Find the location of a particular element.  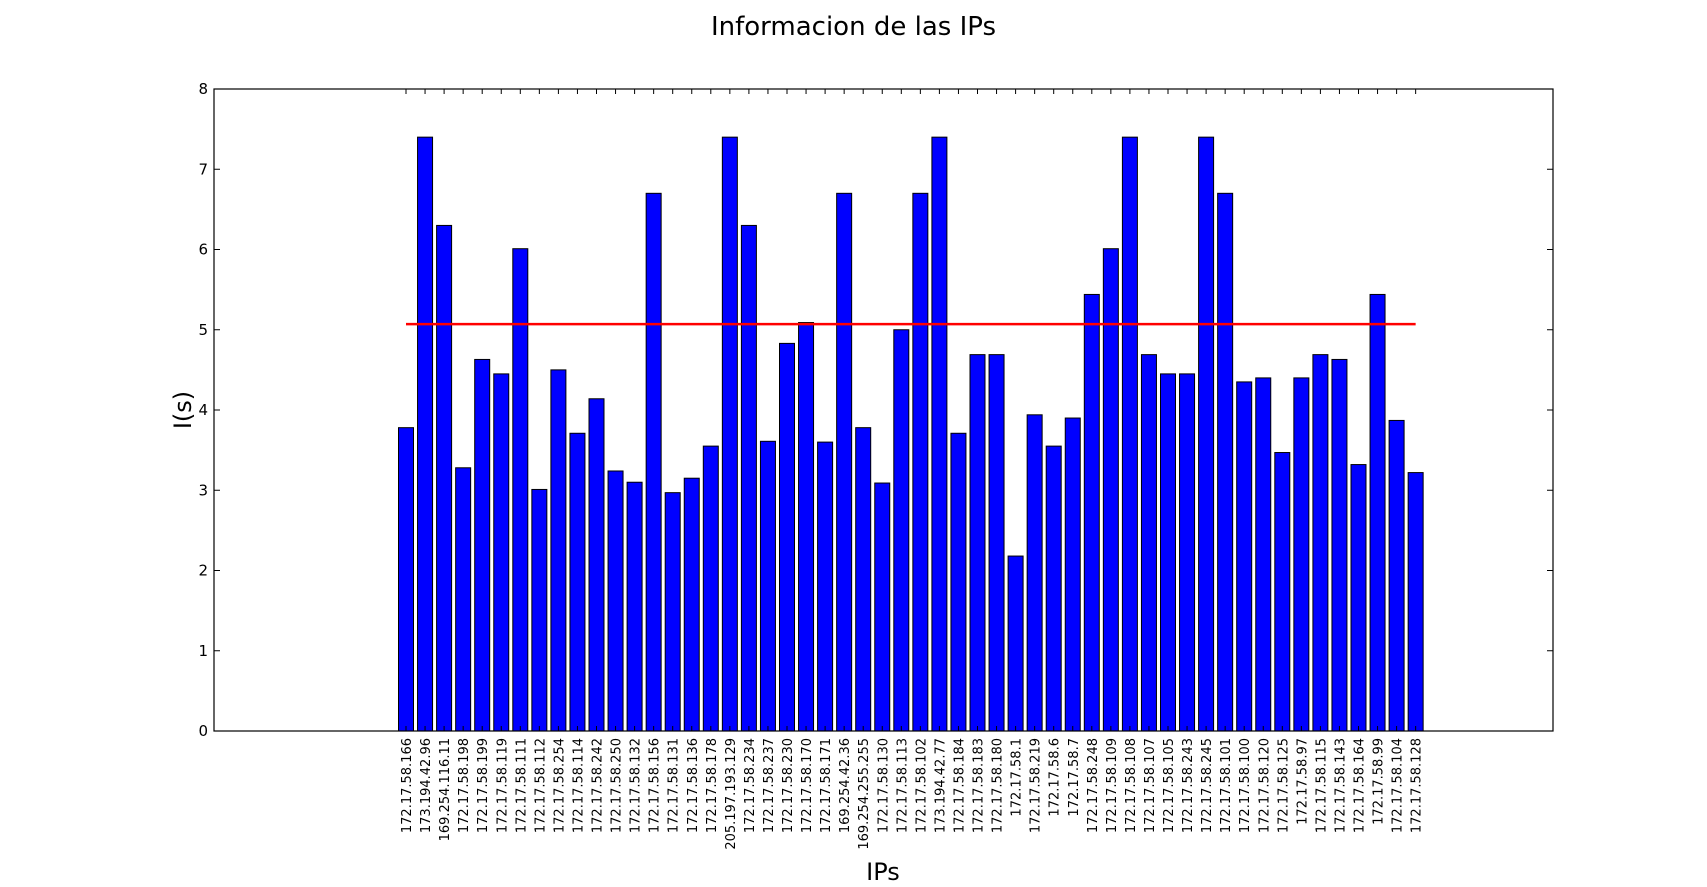

y-tick-label: 8 is located at coordinates (203, 89).